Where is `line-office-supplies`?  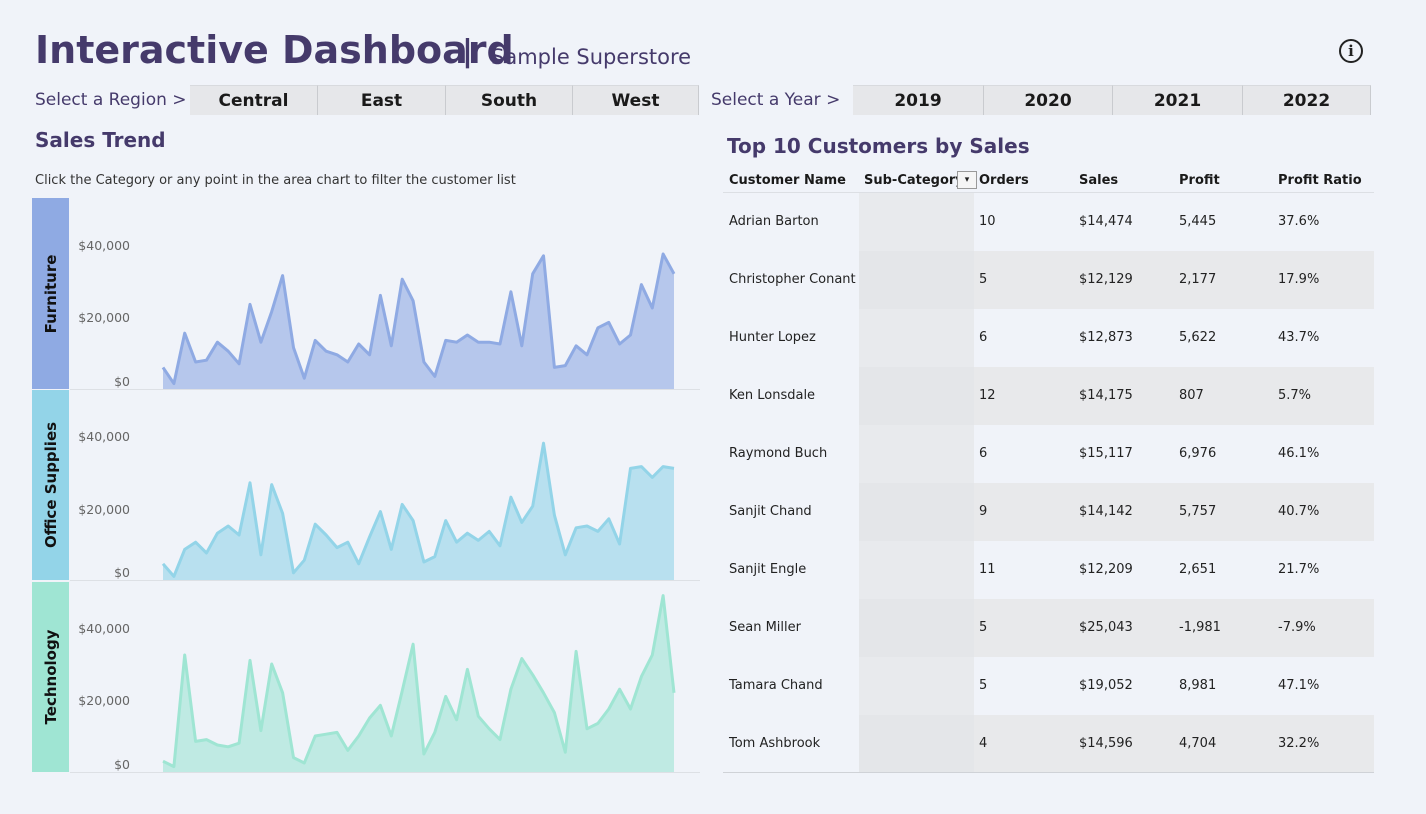 line-office-supplies is located at coordinates (418, 509).